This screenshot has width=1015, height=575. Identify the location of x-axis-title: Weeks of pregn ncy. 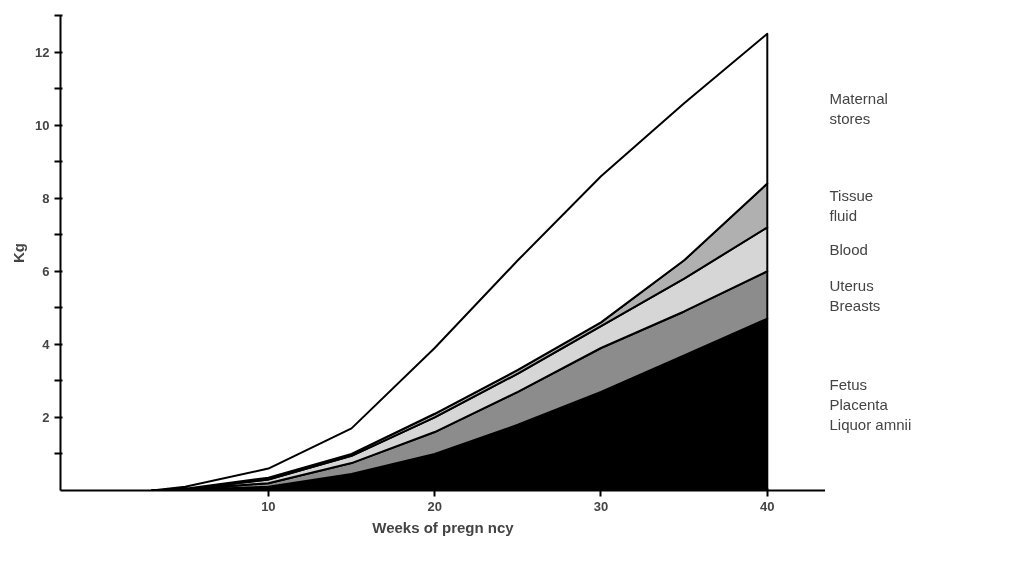
(443, 527).